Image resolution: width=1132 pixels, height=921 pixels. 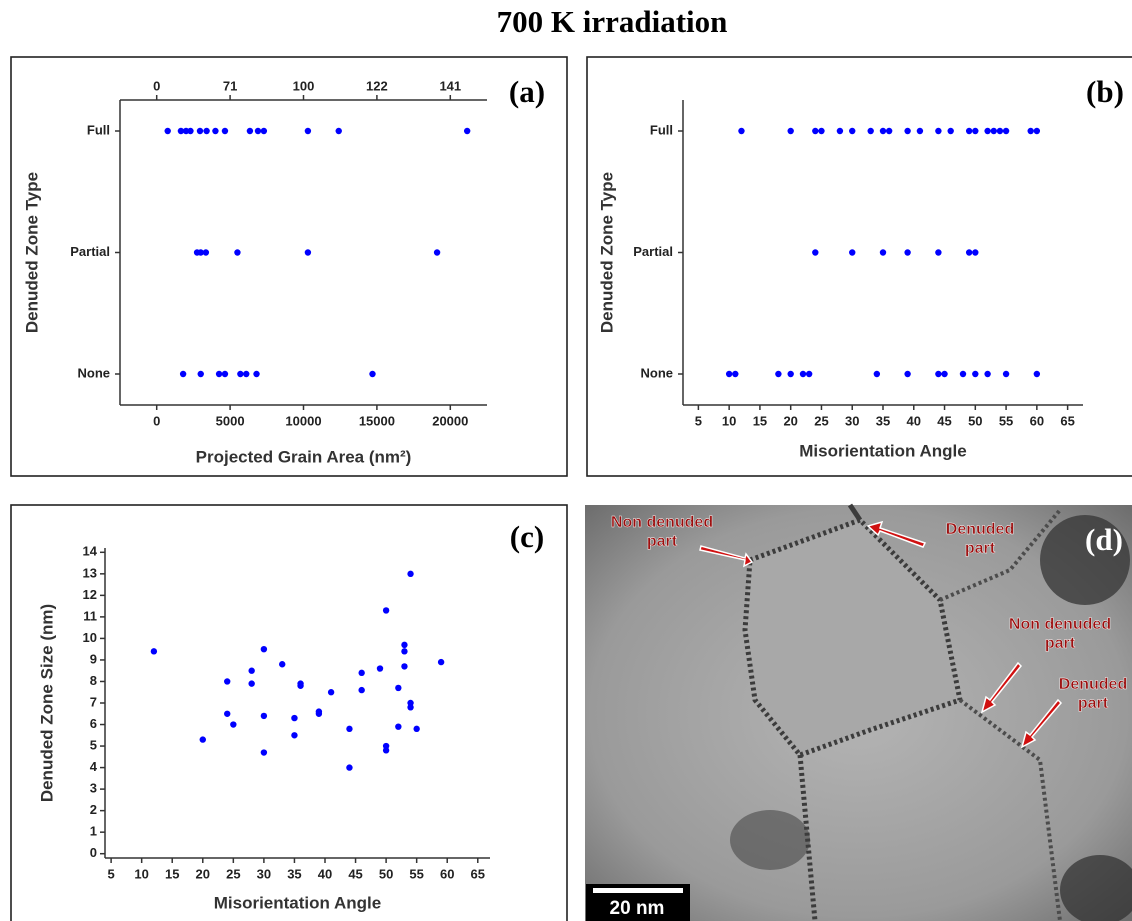 I want to click on x-tick-label: 65, so click(x=1067, y=420).